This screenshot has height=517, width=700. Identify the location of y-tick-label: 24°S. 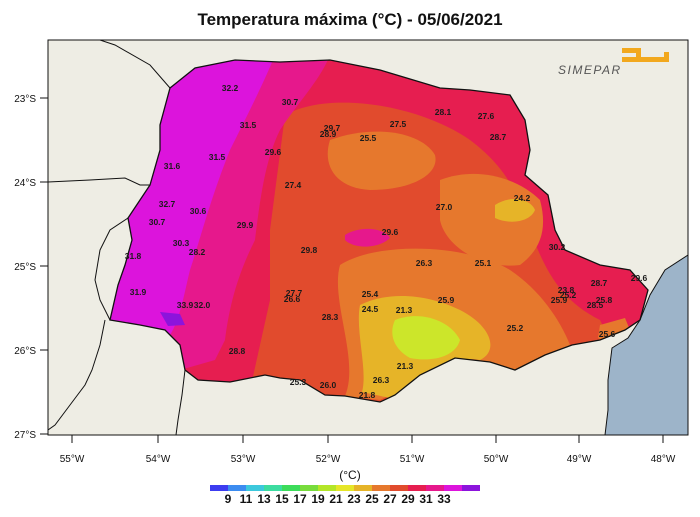
(25, 183).